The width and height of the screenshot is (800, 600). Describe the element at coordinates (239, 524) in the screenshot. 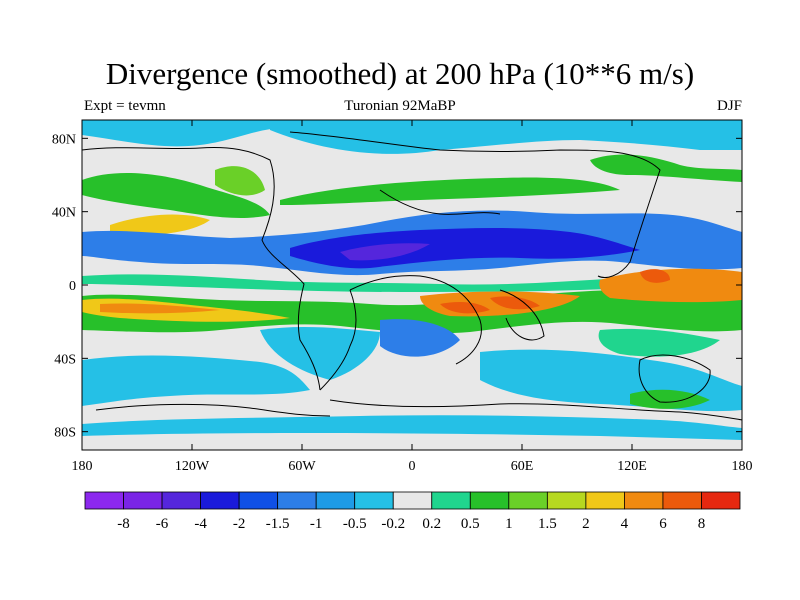

I see `colorbar-label: -2` at that location.